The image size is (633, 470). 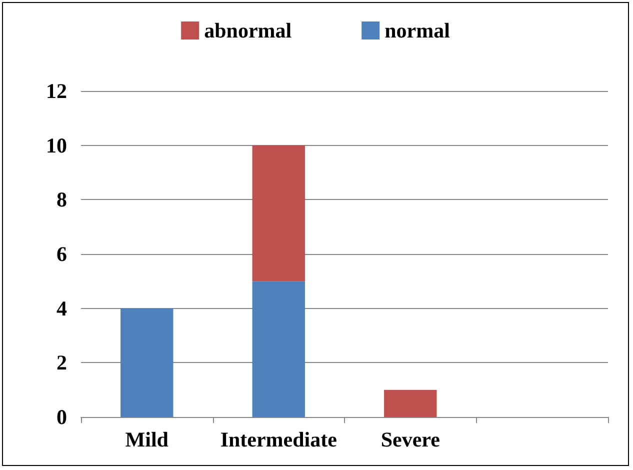 I want to click on y-tick-label: 0, so click(x=61, y=417).